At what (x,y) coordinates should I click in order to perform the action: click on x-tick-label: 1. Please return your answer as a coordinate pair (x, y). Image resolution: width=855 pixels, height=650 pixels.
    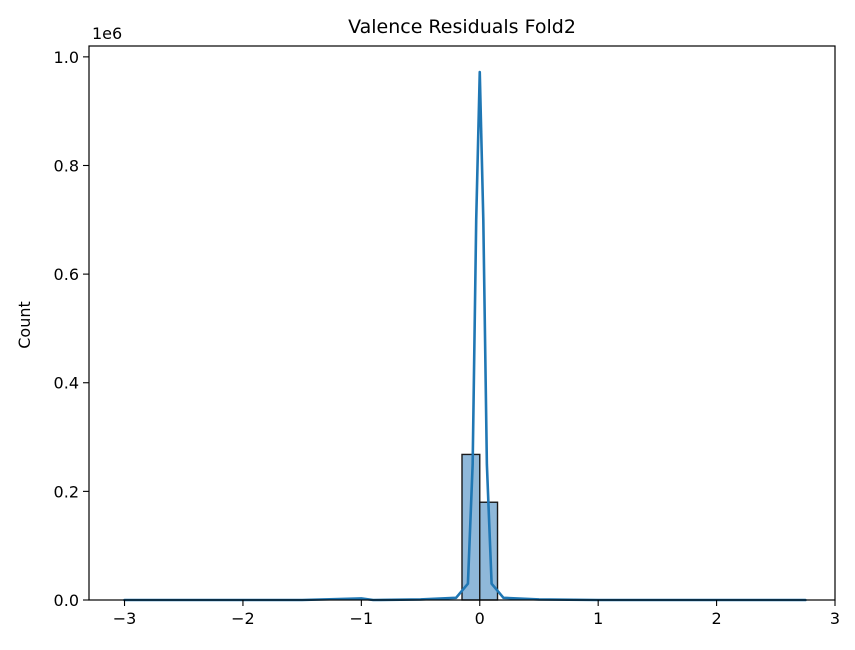
    Looking at the image, I should click on (598, 618).